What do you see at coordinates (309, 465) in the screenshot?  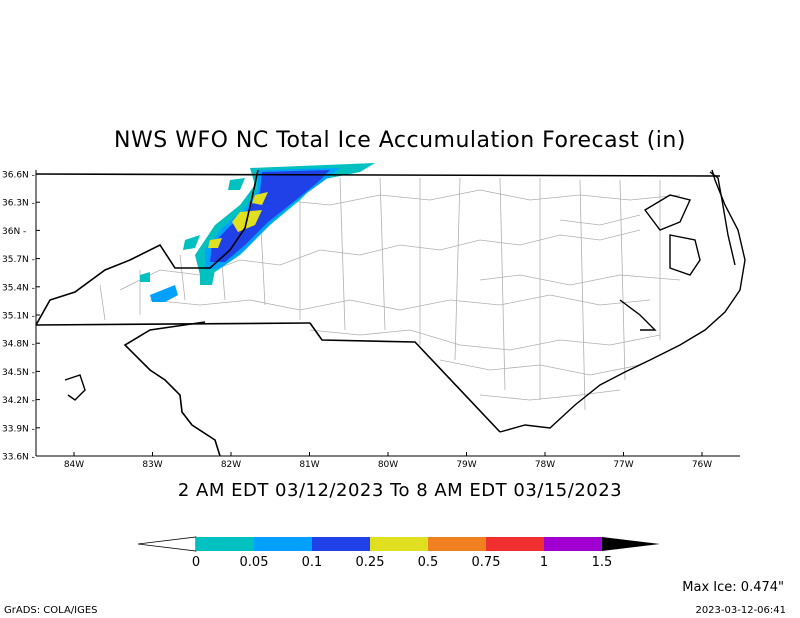 I see `lon-tick-label: 81W` at bounding box center [309, 465].